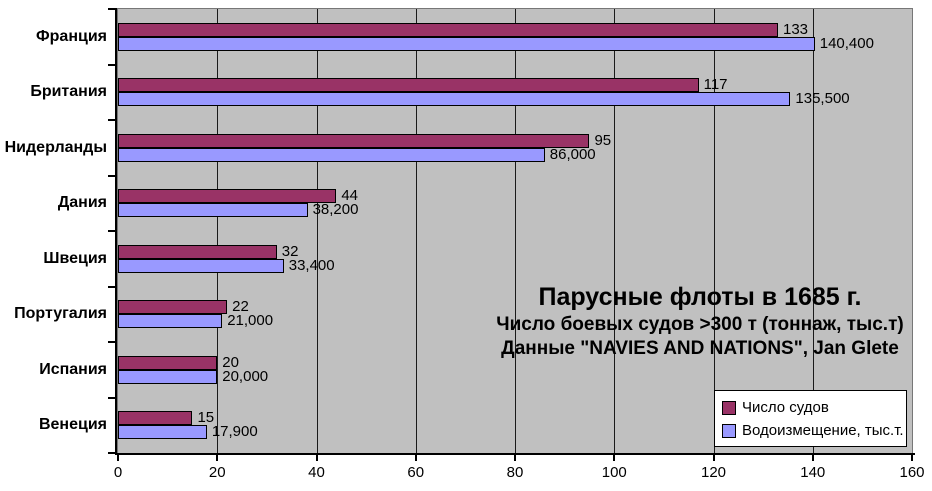 This screenshot has width=932, height=491. Describe the element at coordinates (71, 36) in the screenshot. I see `category-label: Франция` at that location.